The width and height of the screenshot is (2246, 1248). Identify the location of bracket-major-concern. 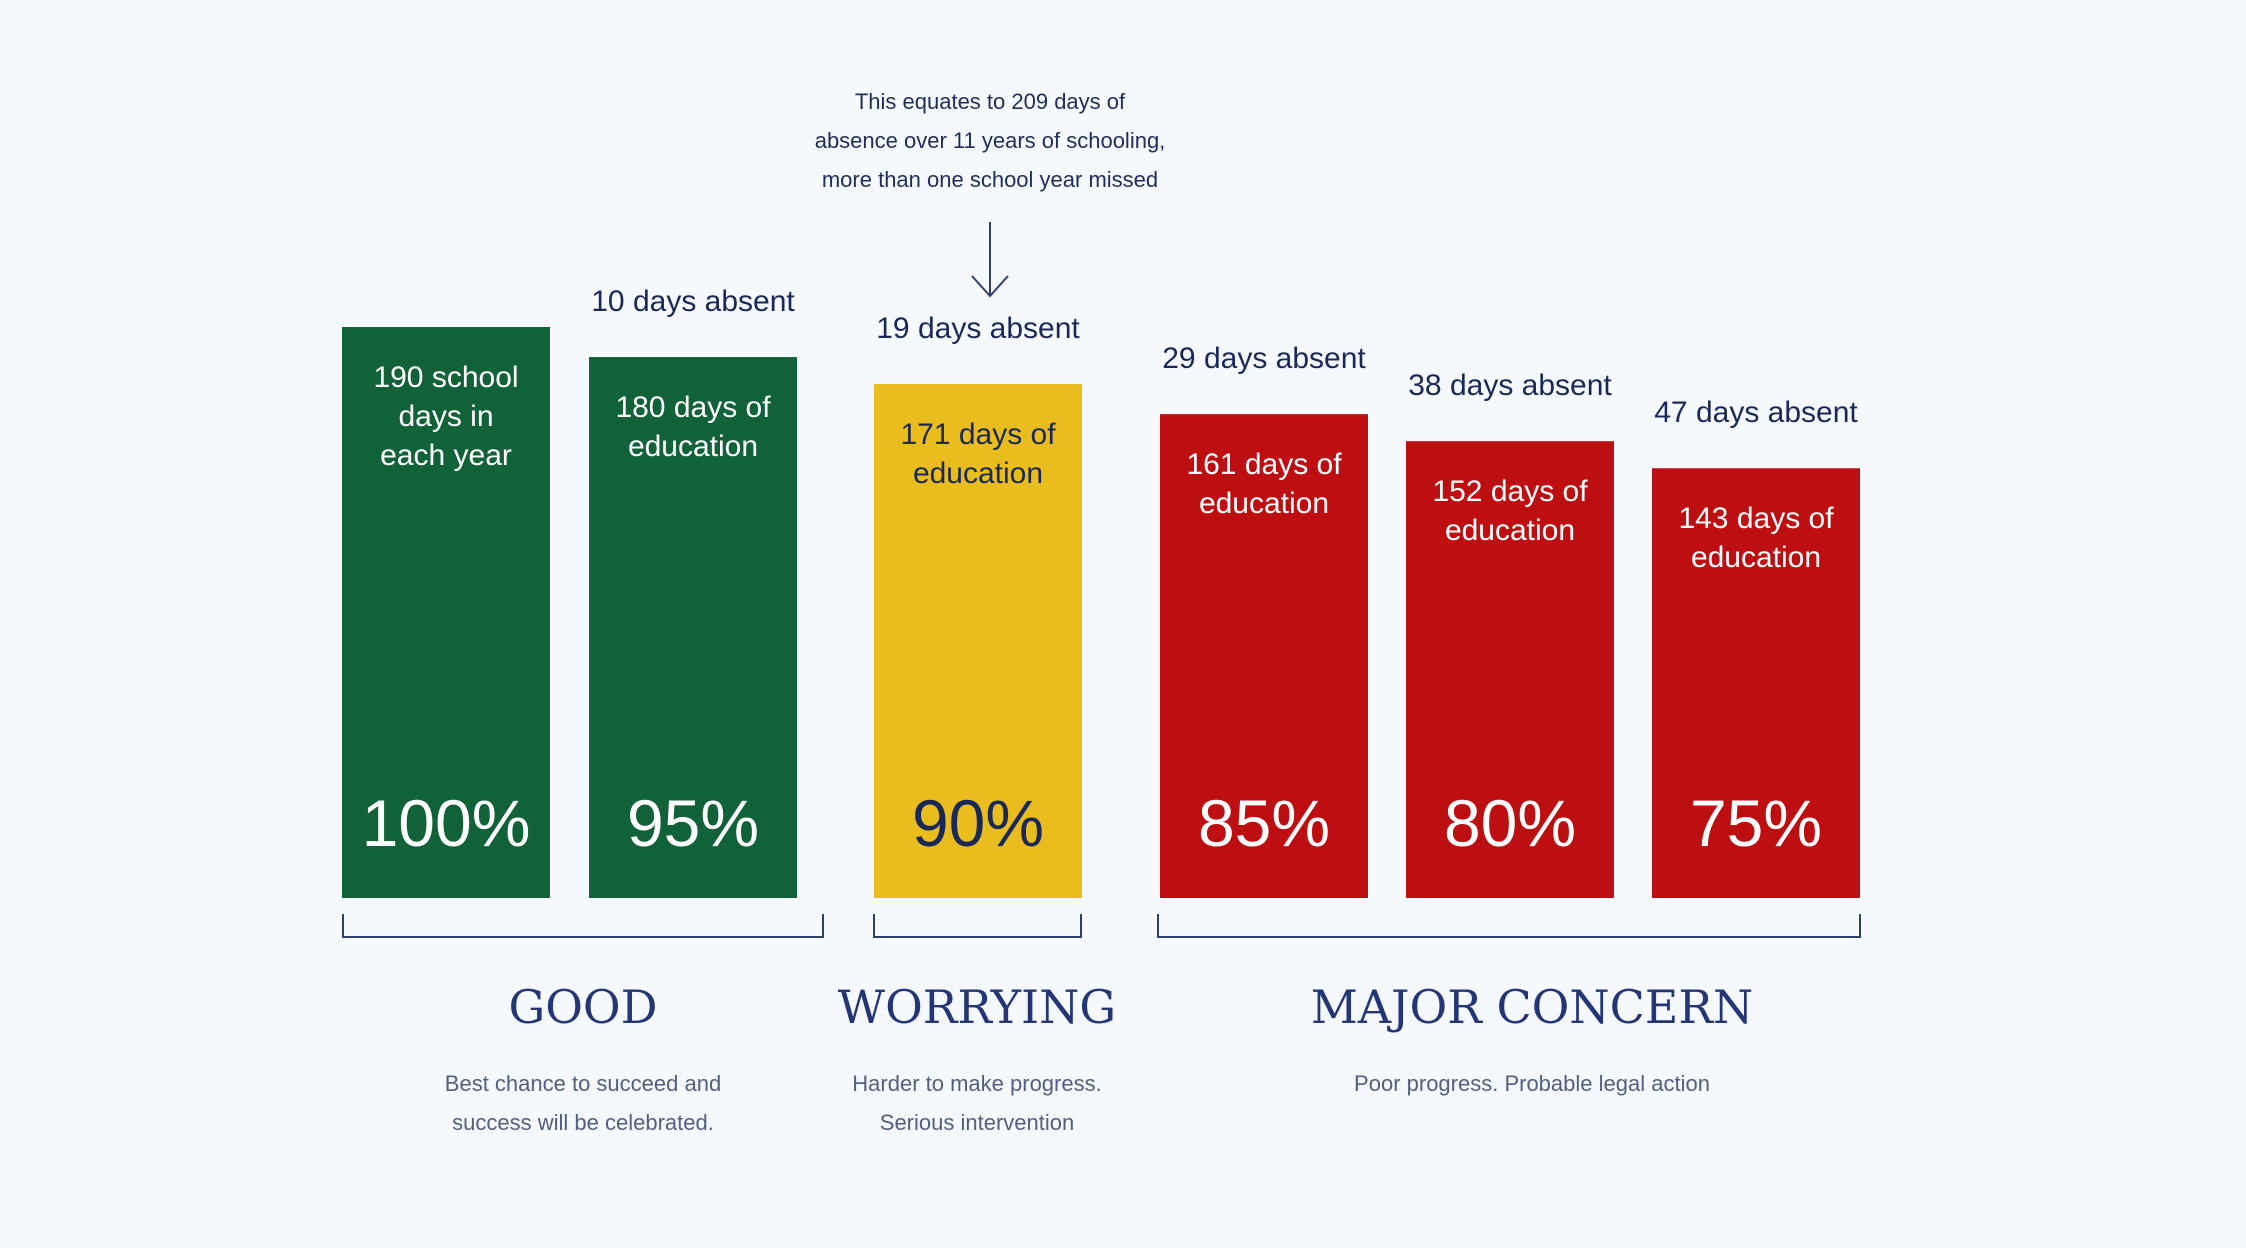
(1509, 926).